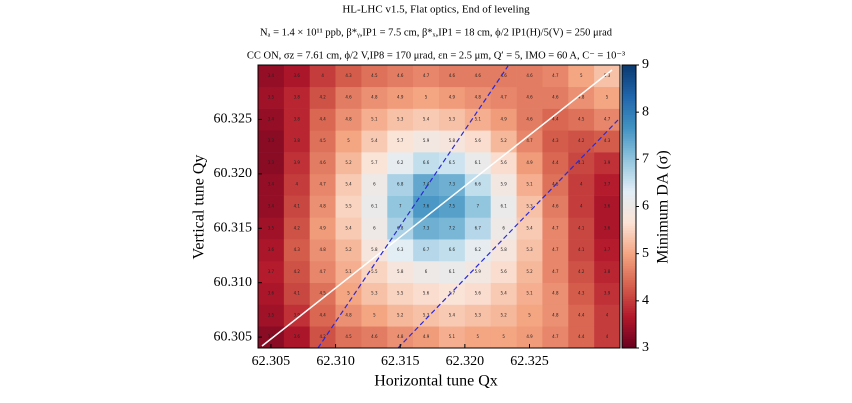 The width and height of the screenshot is (852, 403). What do you see at coordinates (555, 97) in the screenshot?
I see `cell-label: 4.6` at bounding box center [555, 97].